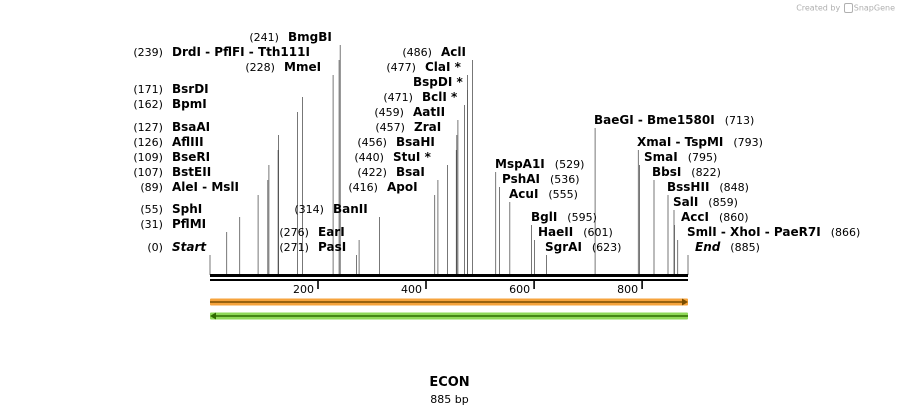 The width and height of the screenshot is (899, 415). I want to click on ruler-tick-label: 600, so click(519, 289).